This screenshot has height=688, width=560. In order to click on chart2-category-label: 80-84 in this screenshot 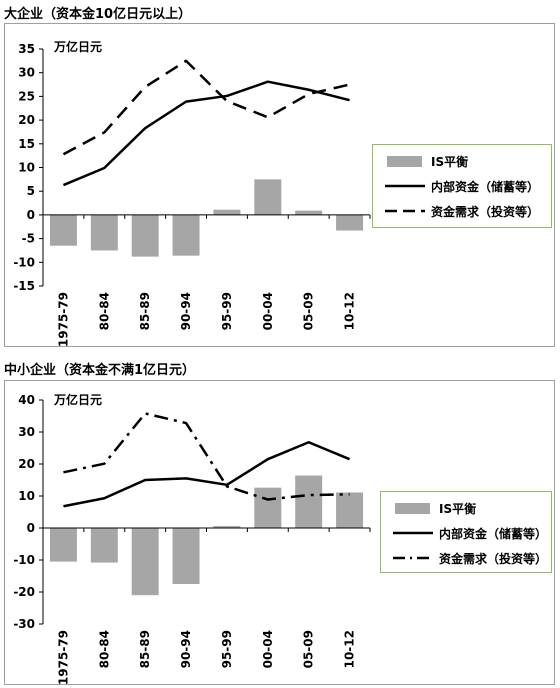, I will do `click(104, 649)`.